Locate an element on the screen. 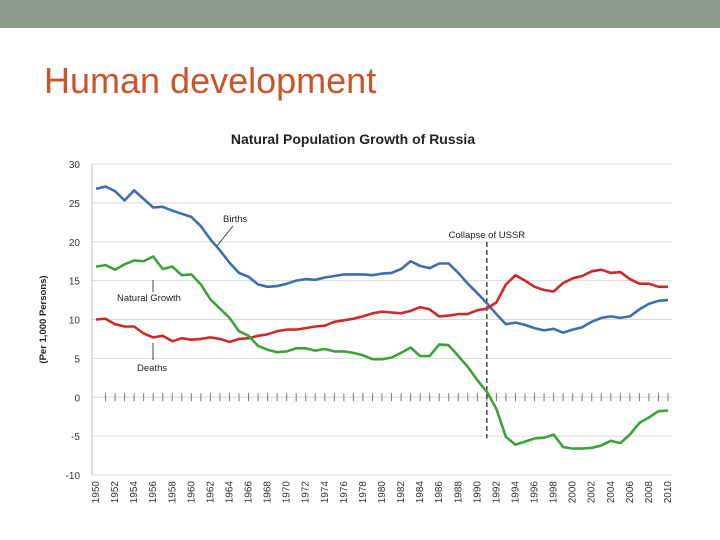 This screenshot has width=720, height=540. y-tick-label: -5 is located at coordinates (75, 437).